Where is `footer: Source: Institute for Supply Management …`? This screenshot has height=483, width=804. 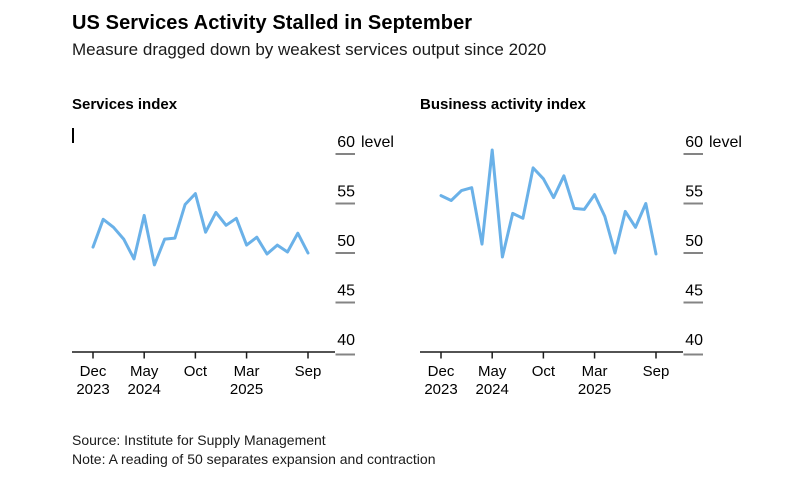
footer: Source: Institute for Supply Management … is located at coordinates (253, 450).